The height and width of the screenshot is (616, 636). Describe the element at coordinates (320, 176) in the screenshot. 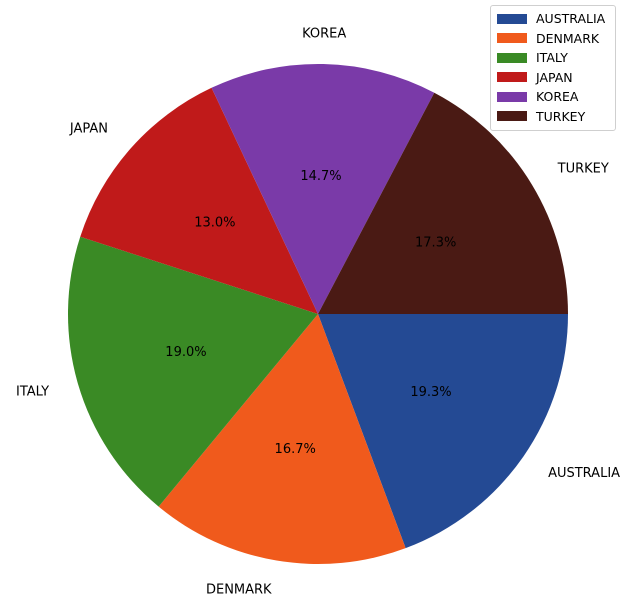

I see `percent-label-korea: 14.7%` at that location.